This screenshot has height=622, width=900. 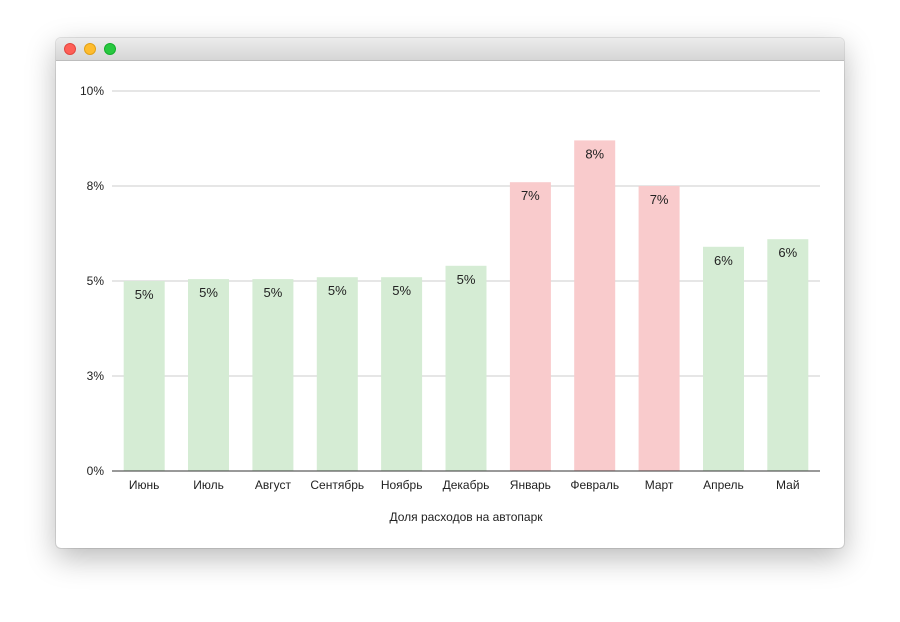 What do you see at coordinates (659, 485) in the screenshot?
I see `x-tick-label: Март` at bounding box center [659, 485].